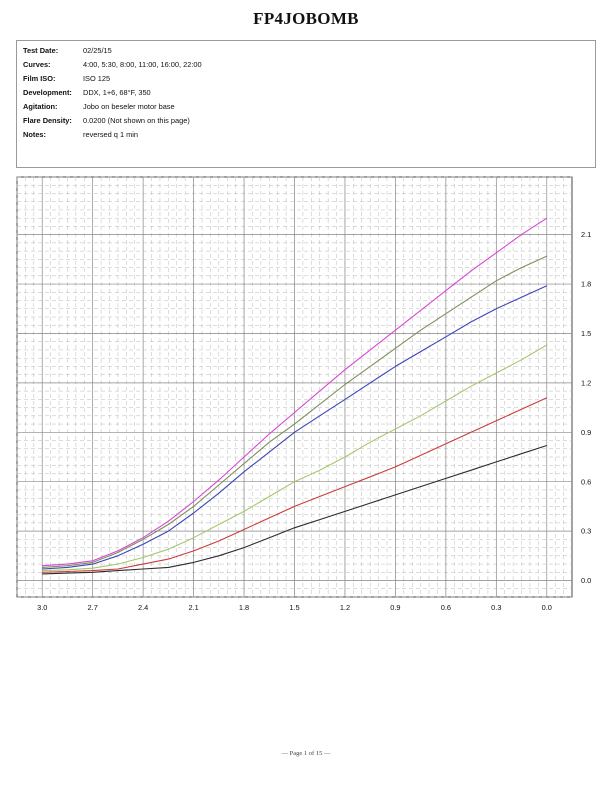  What do you see at coordinates (446, 607) in the screenshot?
I see `x-tick-label: 0.6` at bounding box center [446, 607].